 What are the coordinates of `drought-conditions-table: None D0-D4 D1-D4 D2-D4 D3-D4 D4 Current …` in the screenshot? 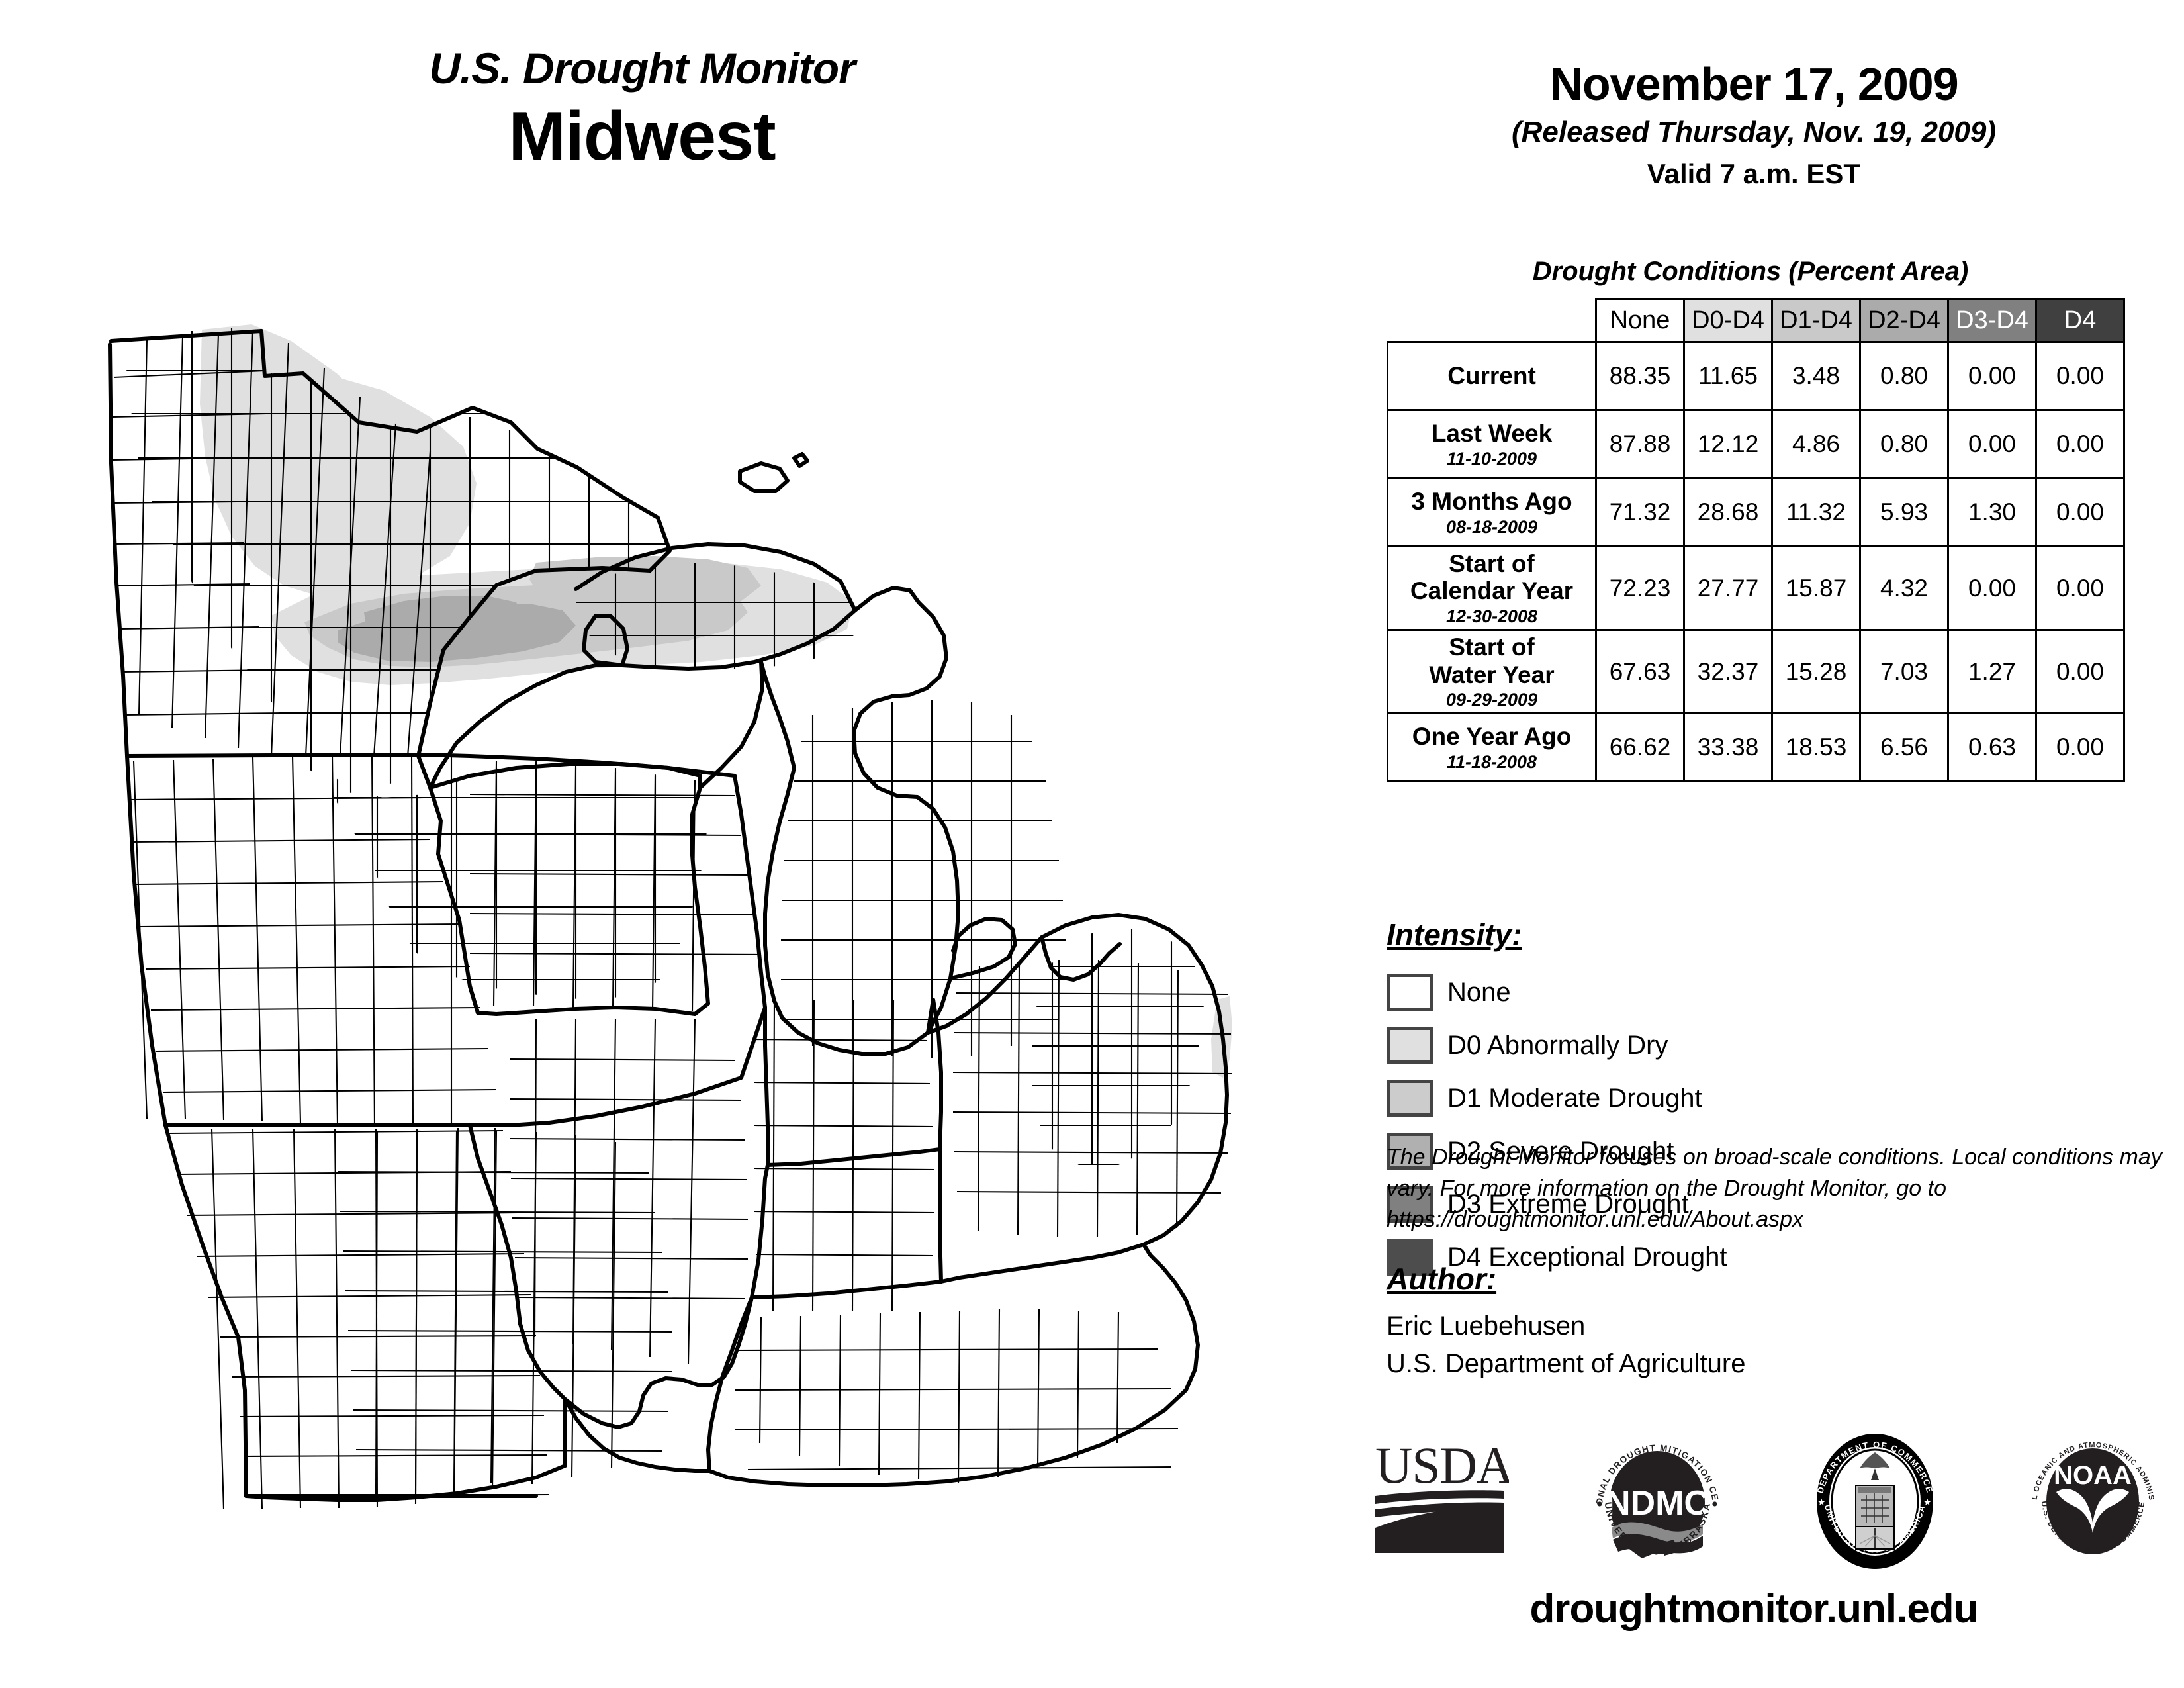 It's located at (1756, 540).